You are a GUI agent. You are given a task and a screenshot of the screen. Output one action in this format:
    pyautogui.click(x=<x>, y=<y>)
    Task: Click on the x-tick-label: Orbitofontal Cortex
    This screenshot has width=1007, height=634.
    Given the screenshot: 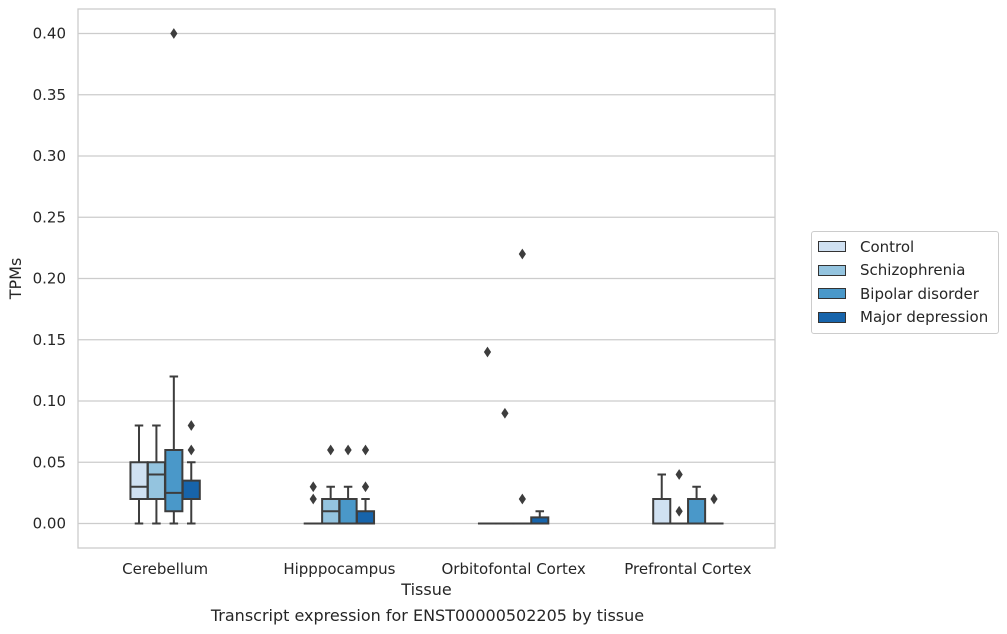 What is the action you would take?
    pyautogui.click(x=514, y=569)
    